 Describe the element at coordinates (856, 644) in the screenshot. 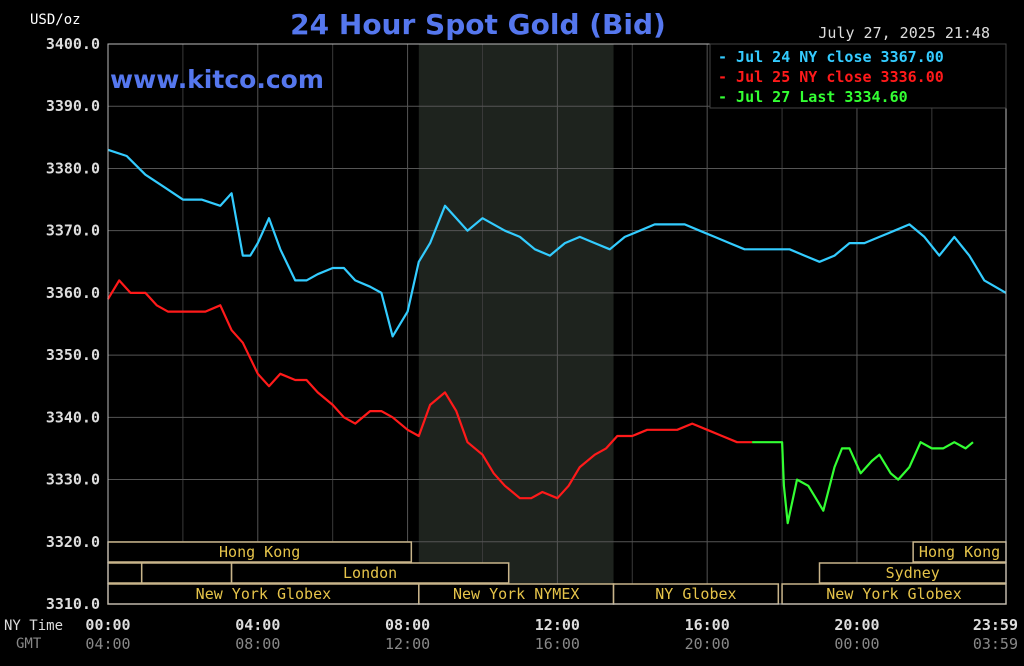

I see `x-tick-label-gmt: 00:00` at that location.